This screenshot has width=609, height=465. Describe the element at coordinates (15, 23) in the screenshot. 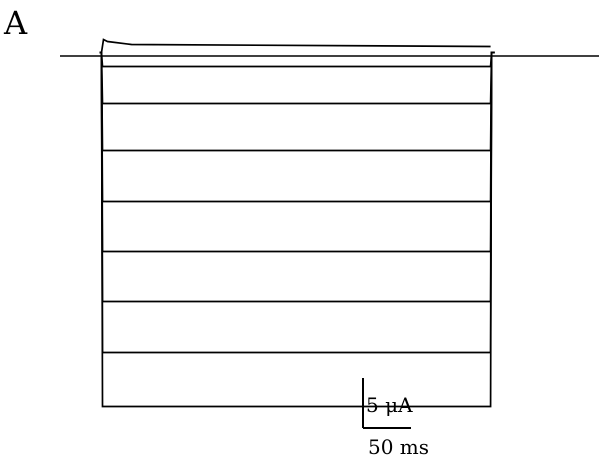

I see `panel-label: A` at that location.